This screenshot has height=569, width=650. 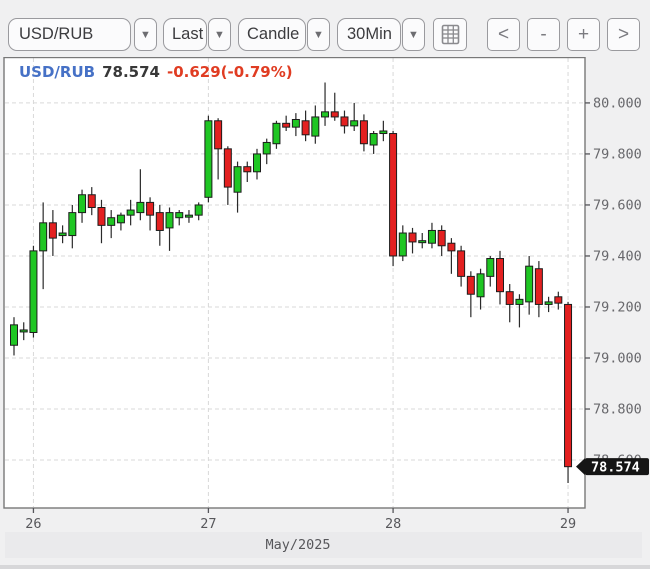 What do you see at coordinates (318, 34) in the screenshot?
I see `chart-type-dropdown-button: ▼` at bounding box center [318, 34].